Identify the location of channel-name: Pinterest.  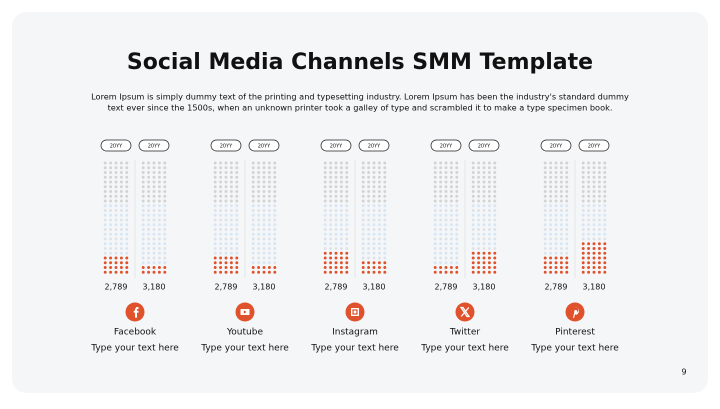
(575, 333).